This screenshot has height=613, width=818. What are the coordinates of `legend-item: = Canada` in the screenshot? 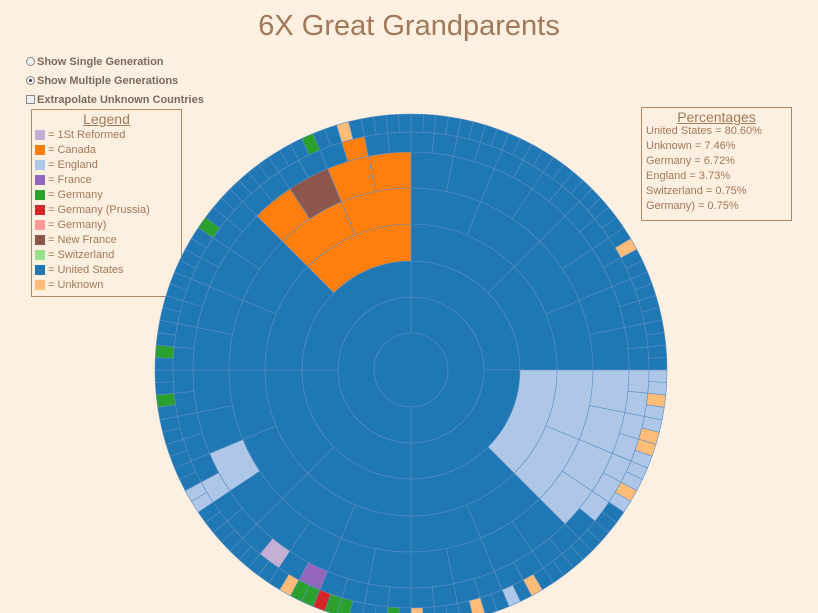 It's located at (106, 149).